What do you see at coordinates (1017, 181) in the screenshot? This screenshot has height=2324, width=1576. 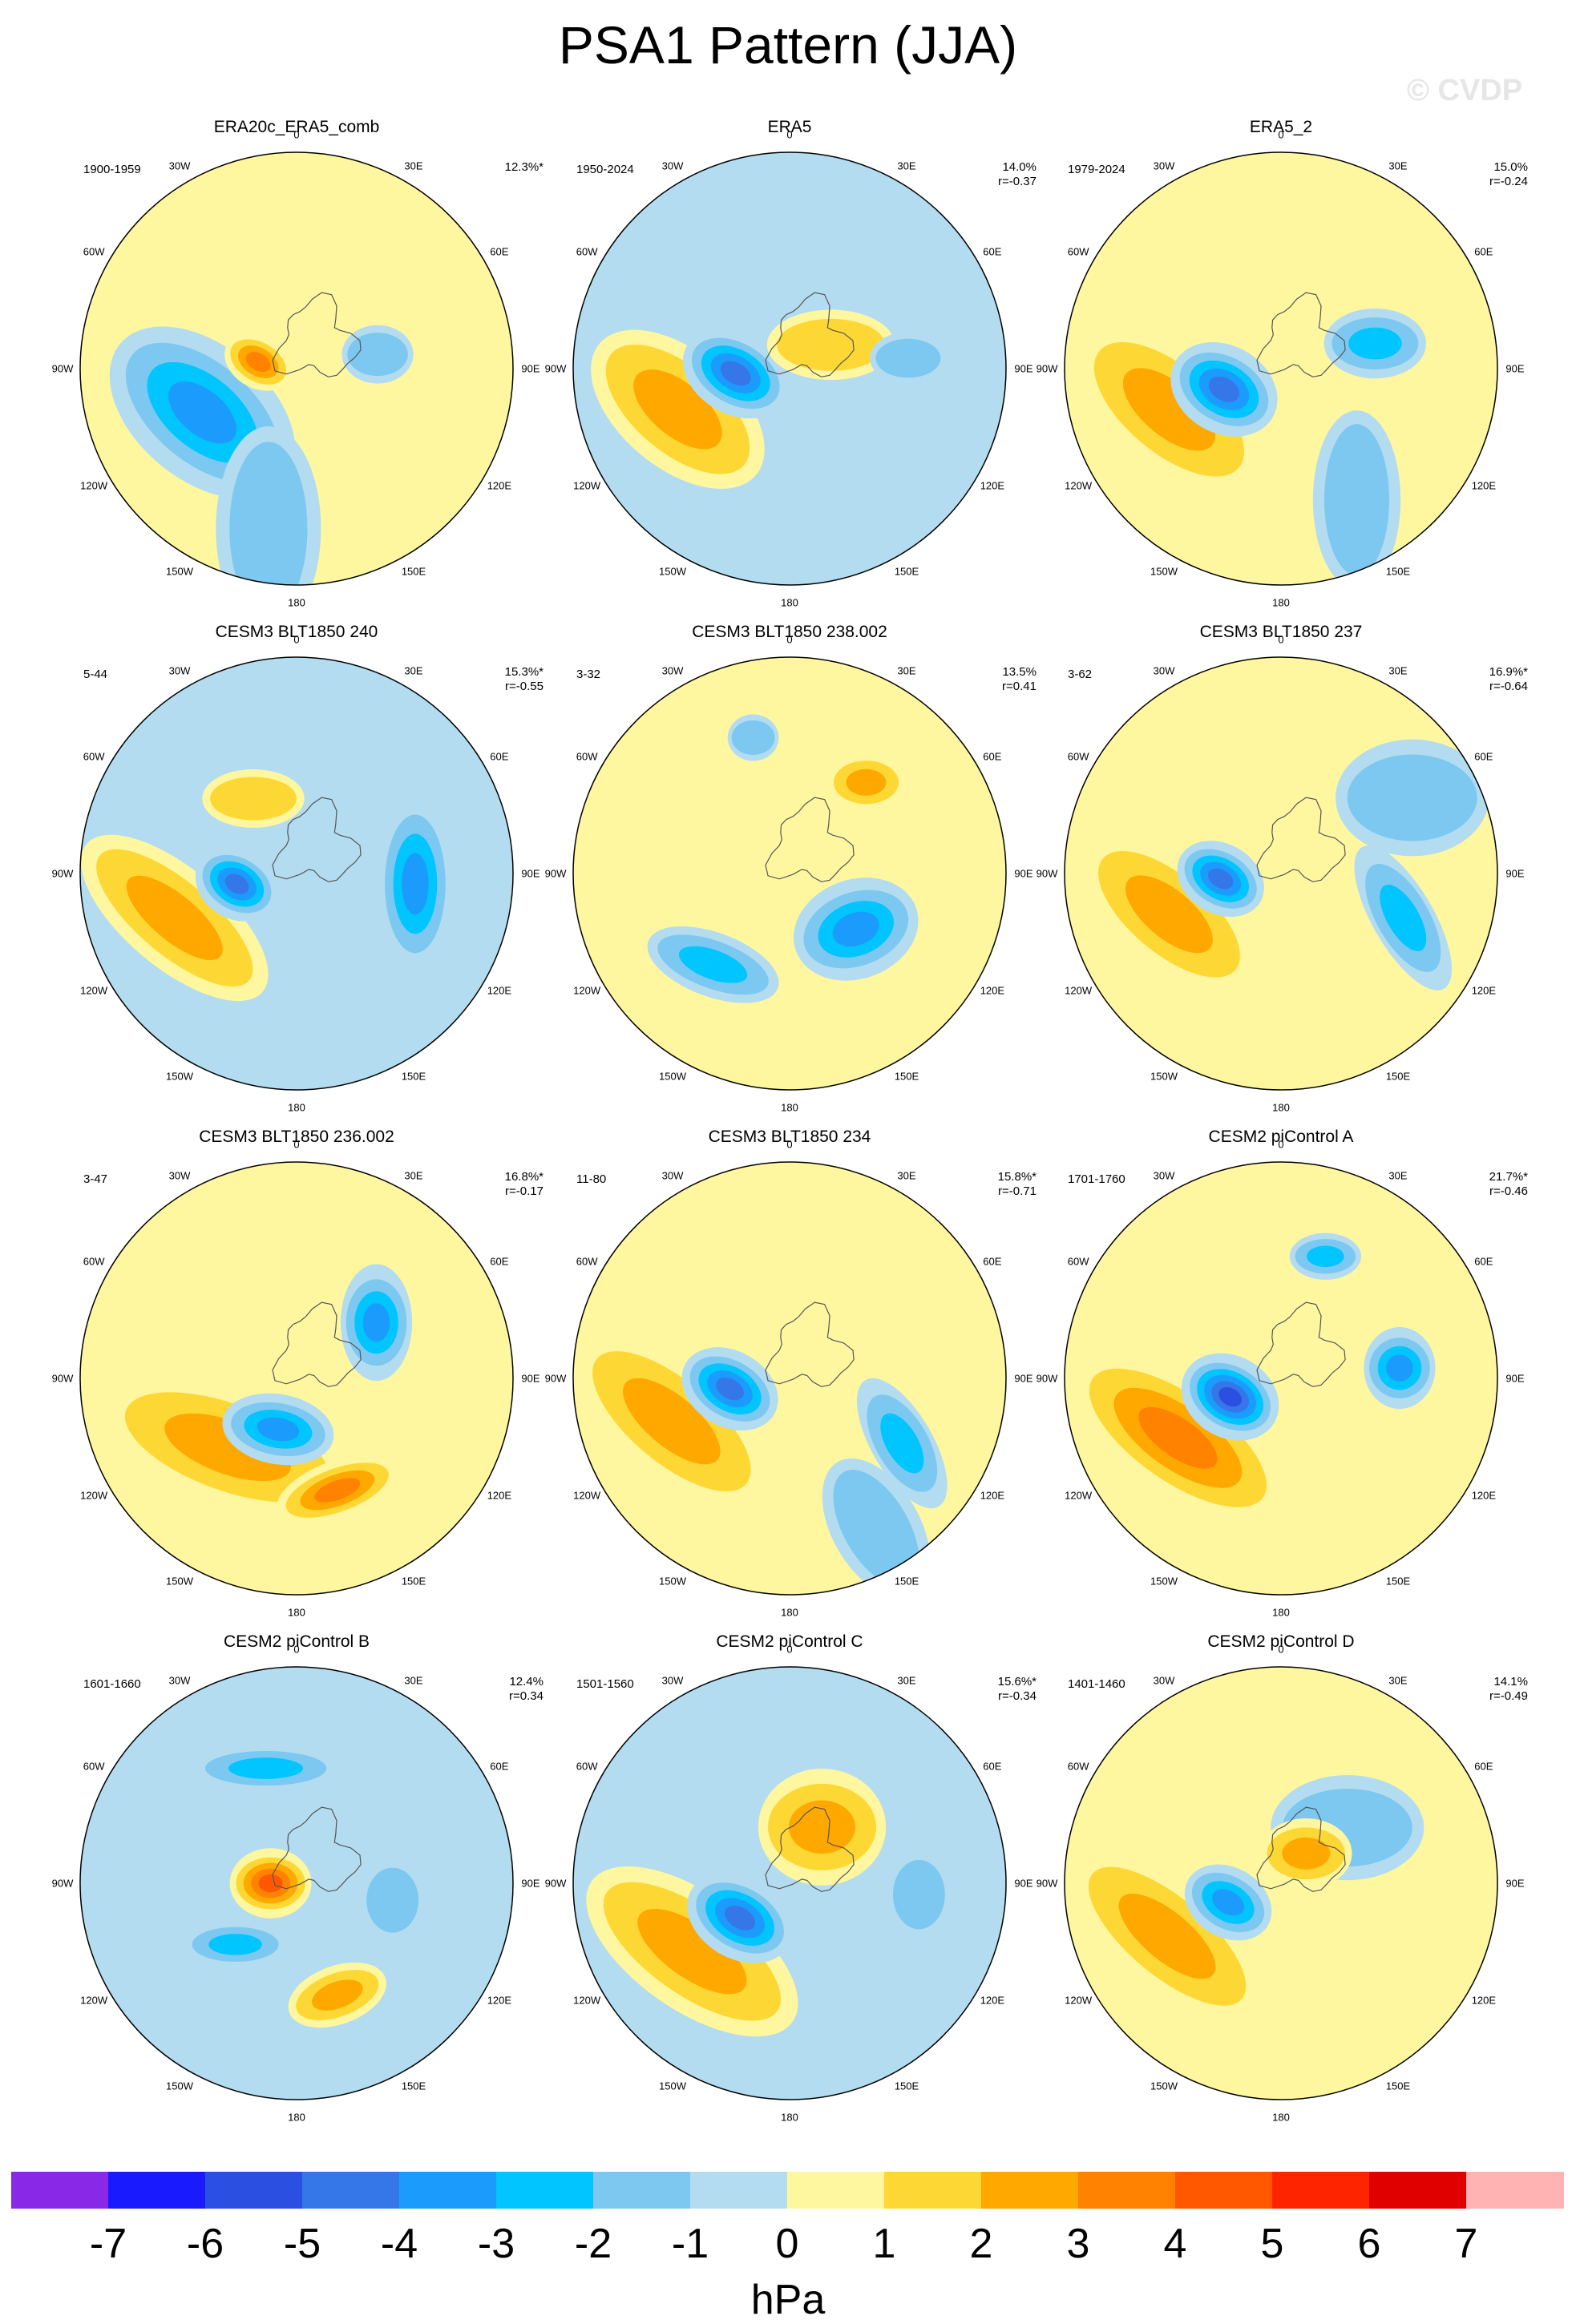 I see `panel-correlation: r=-0.37` at bounding box center [1017, 181].